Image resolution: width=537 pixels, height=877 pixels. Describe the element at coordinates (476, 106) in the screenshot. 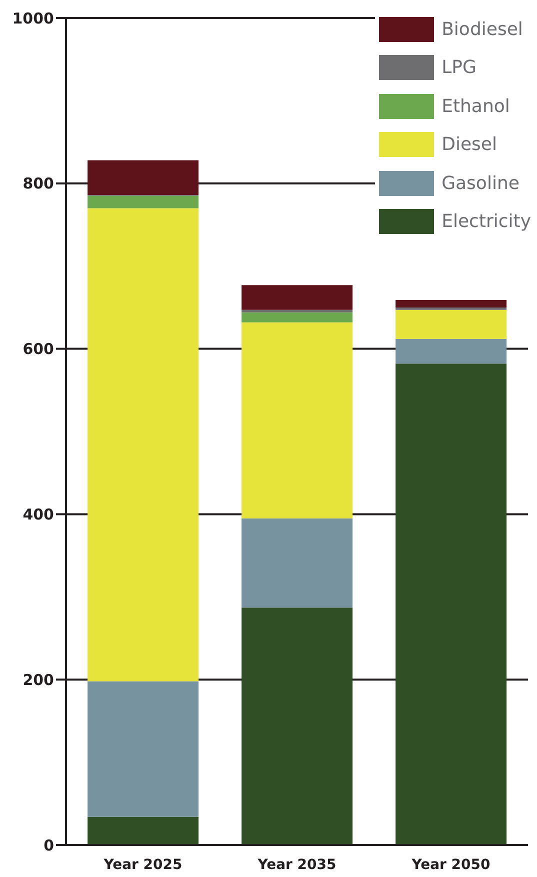

I see `legend-label: Ethanol` at that location.